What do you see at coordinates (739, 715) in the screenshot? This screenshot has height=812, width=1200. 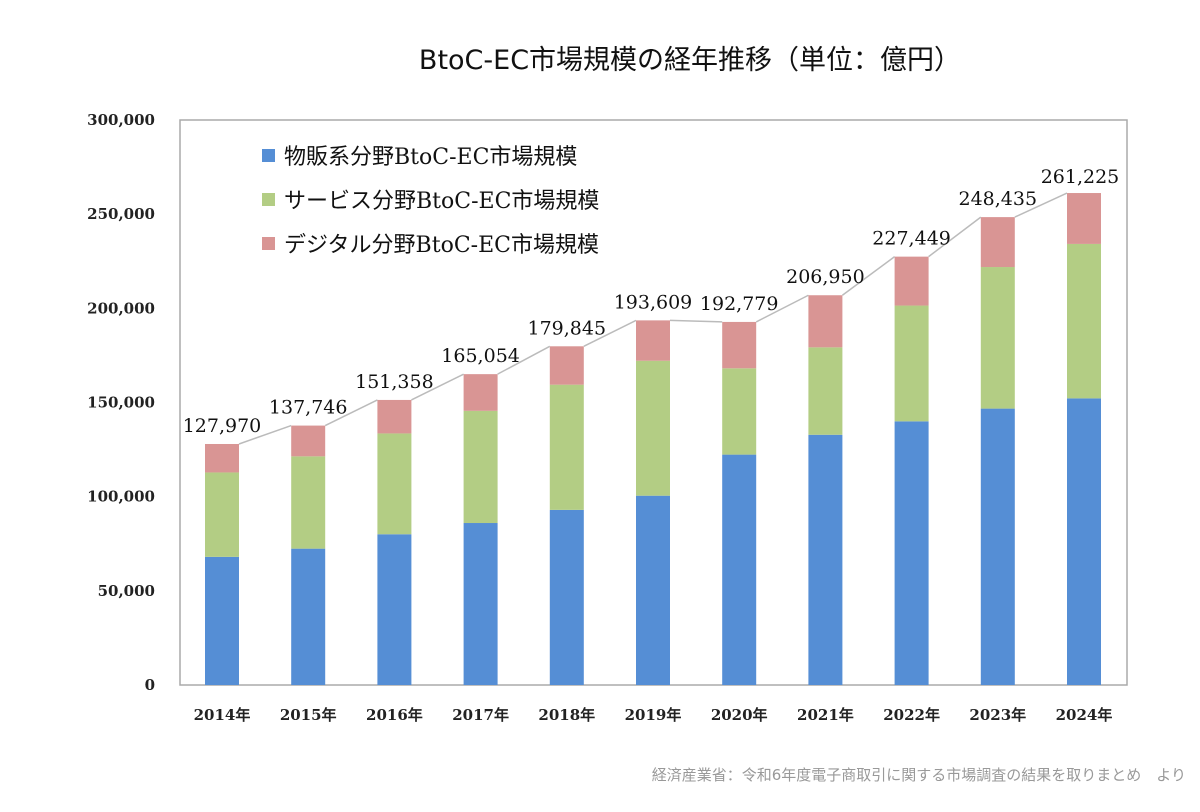 I see `x-tick-label: 2020年` at bounding box center [739, 715].